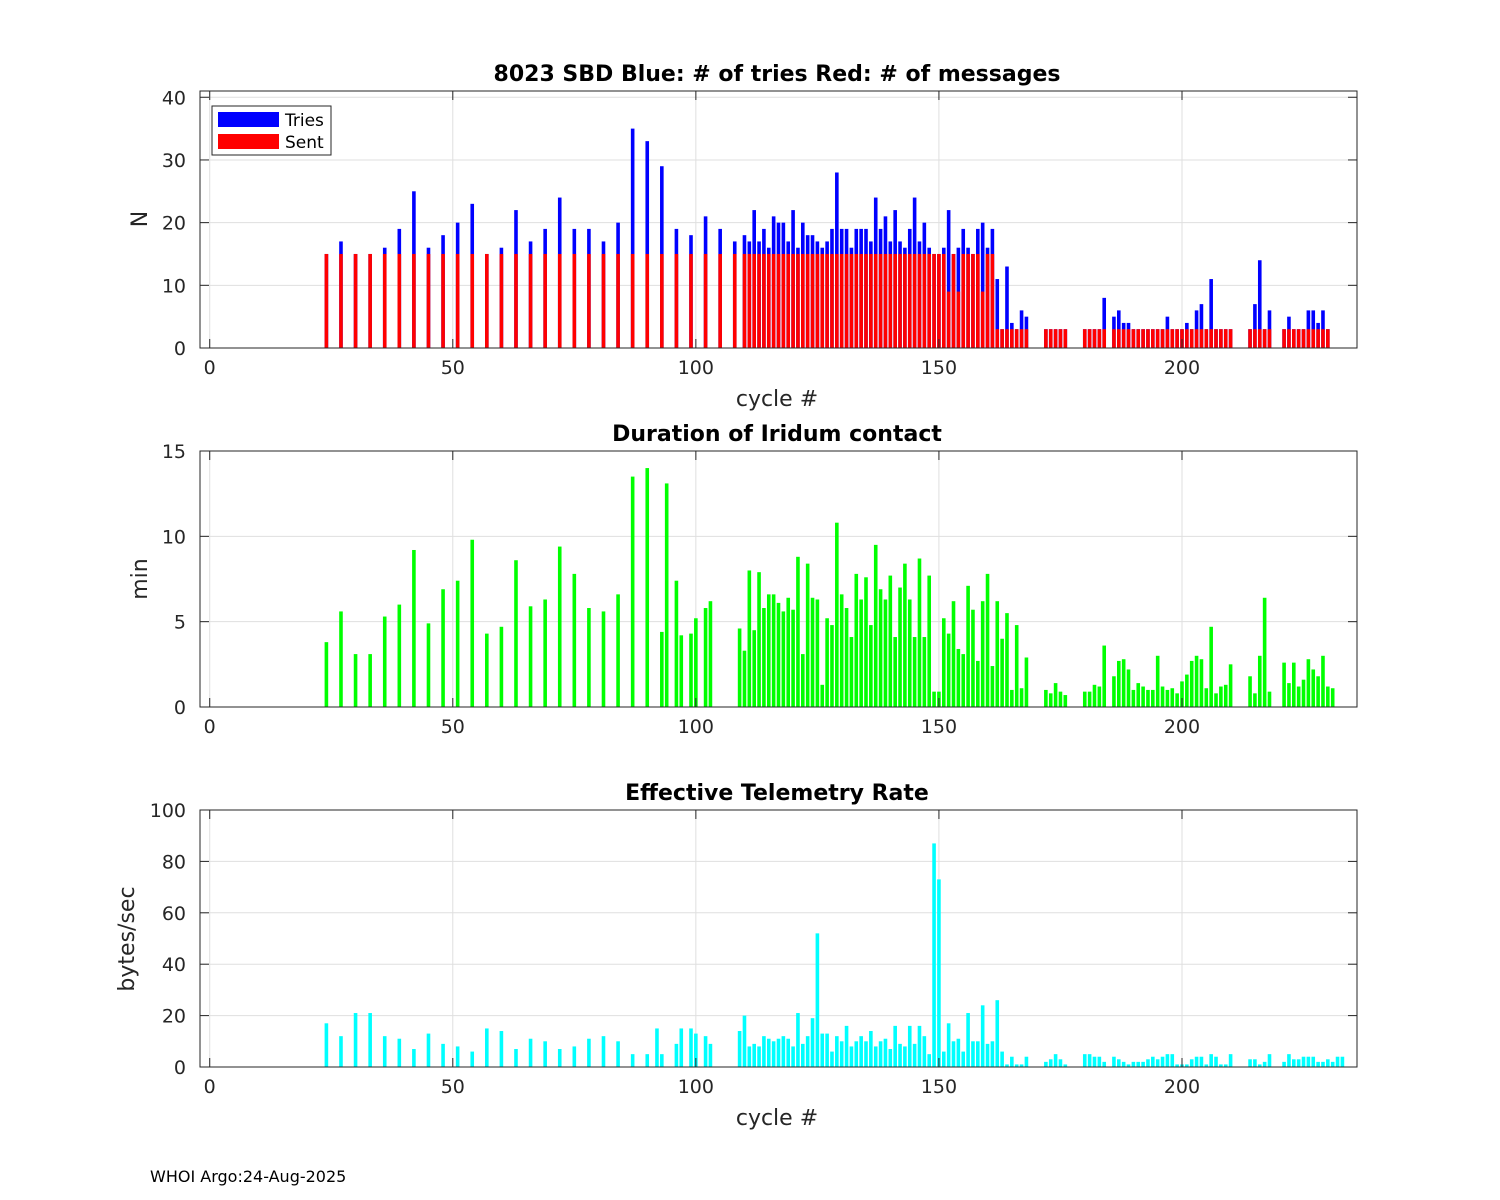  What do you see at coordinates (174, 862) in the screenshot?
I see `y-tick-label: 80` at bounding box center [174, 862].